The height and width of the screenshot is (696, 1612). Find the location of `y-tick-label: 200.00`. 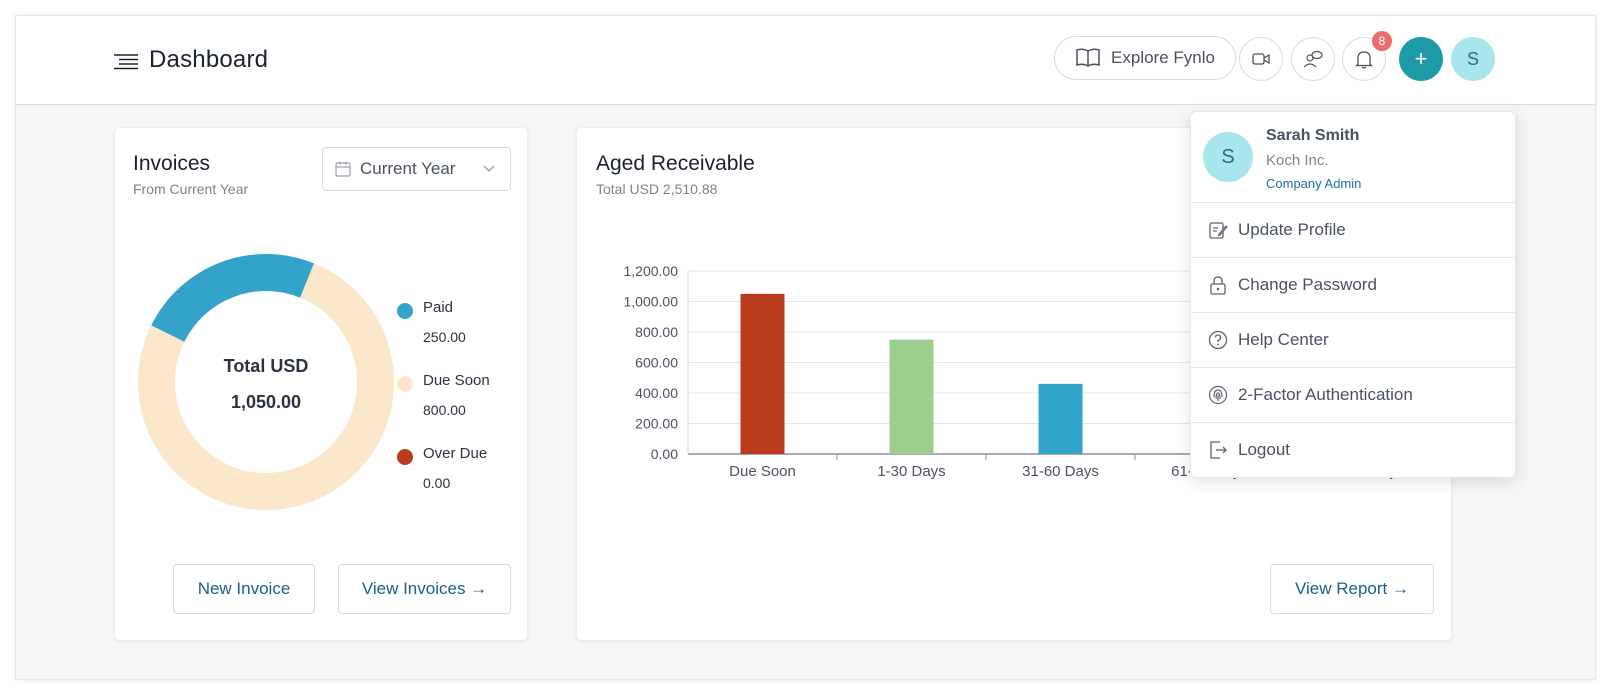

y-tick-label: 200.00 is located at coordinates (656, 424).